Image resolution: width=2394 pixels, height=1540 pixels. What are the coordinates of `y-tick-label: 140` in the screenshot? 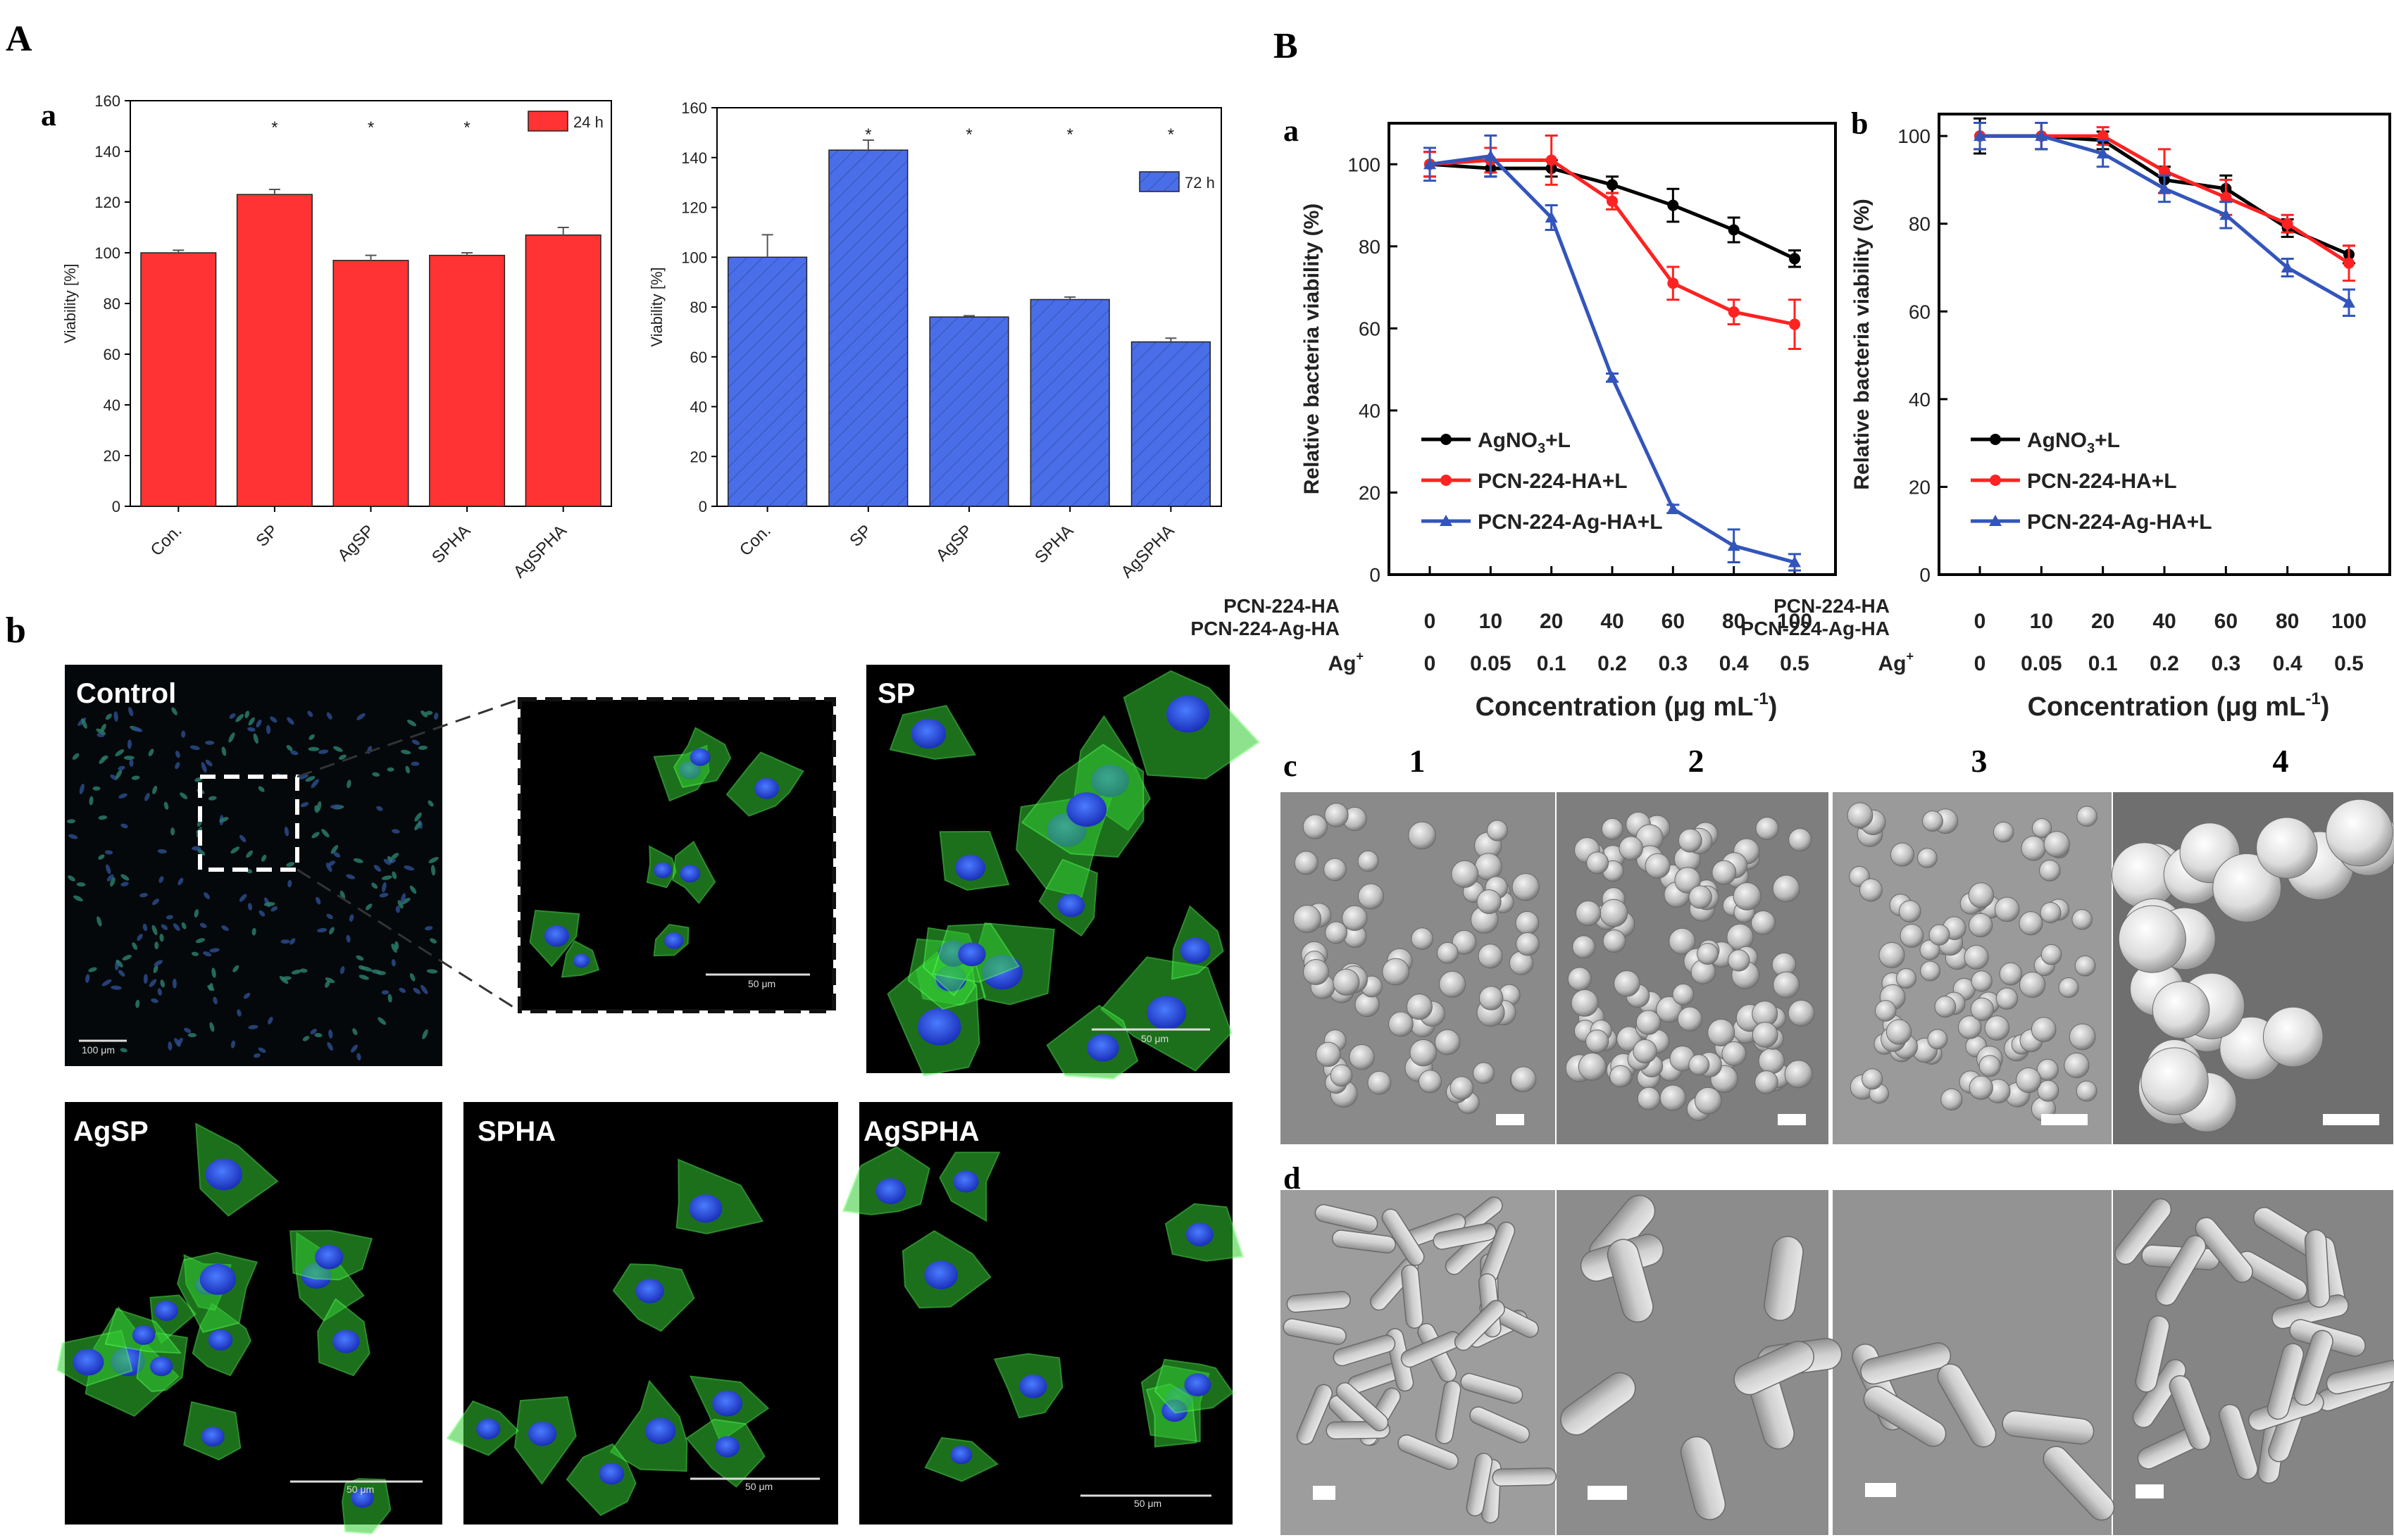 It's located at (107, 152).